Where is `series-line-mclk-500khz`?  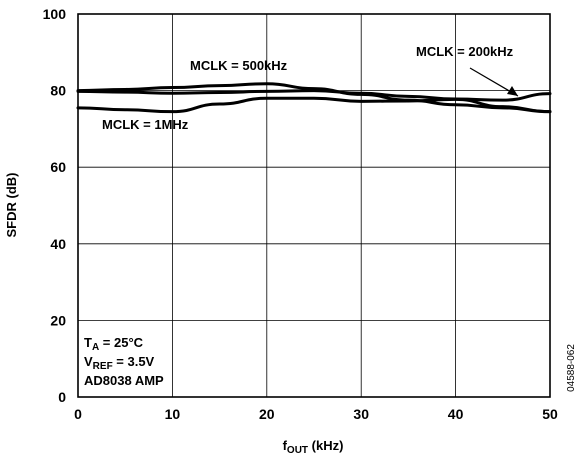
series-line-mclk-500khz is located at coordinates (314, 98).